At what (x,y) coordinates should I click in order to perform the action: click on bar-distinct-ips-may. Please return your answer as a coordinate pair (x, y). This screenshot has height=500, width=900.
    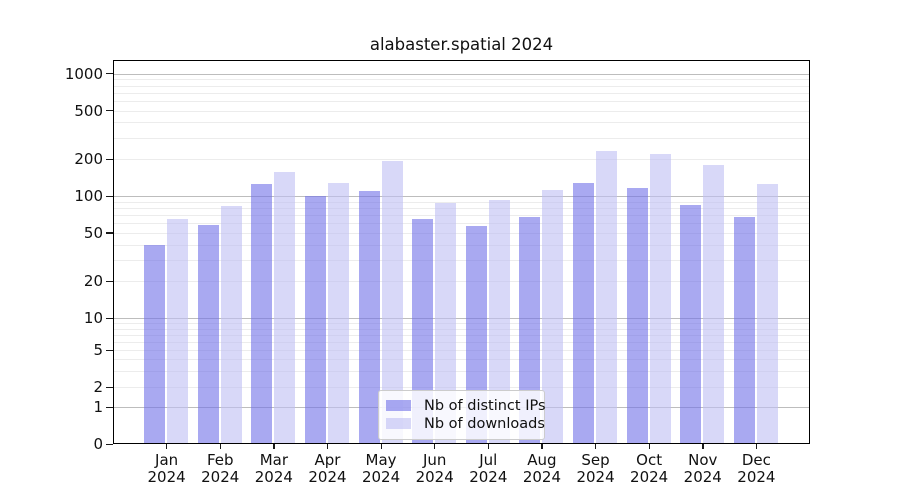
    Looking at the image, I should click on (369, 317).